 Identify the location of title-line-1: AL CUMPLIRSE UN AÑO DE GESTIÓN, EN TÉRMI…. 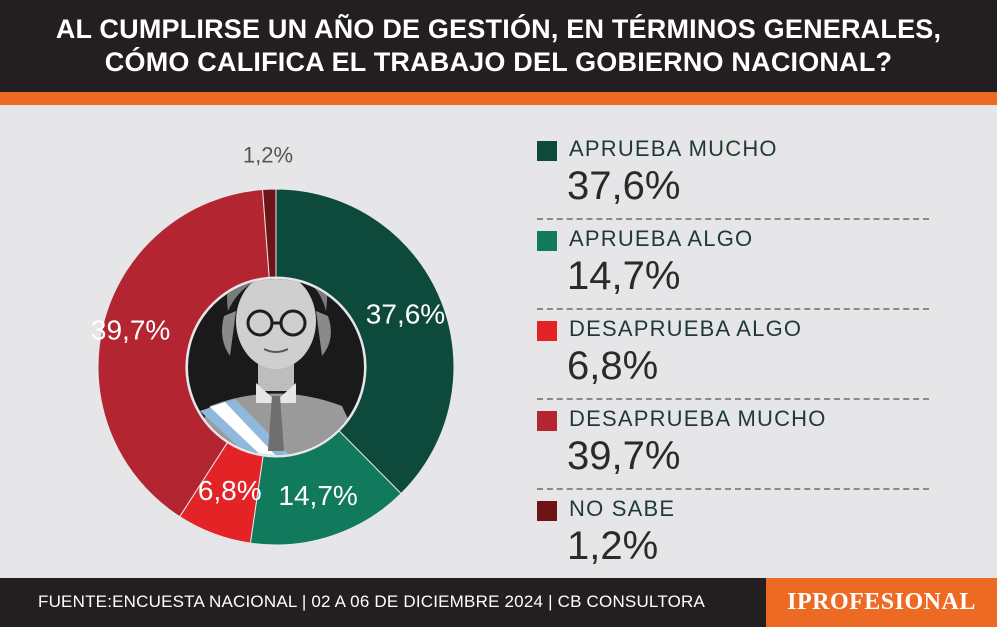
(498, 29).